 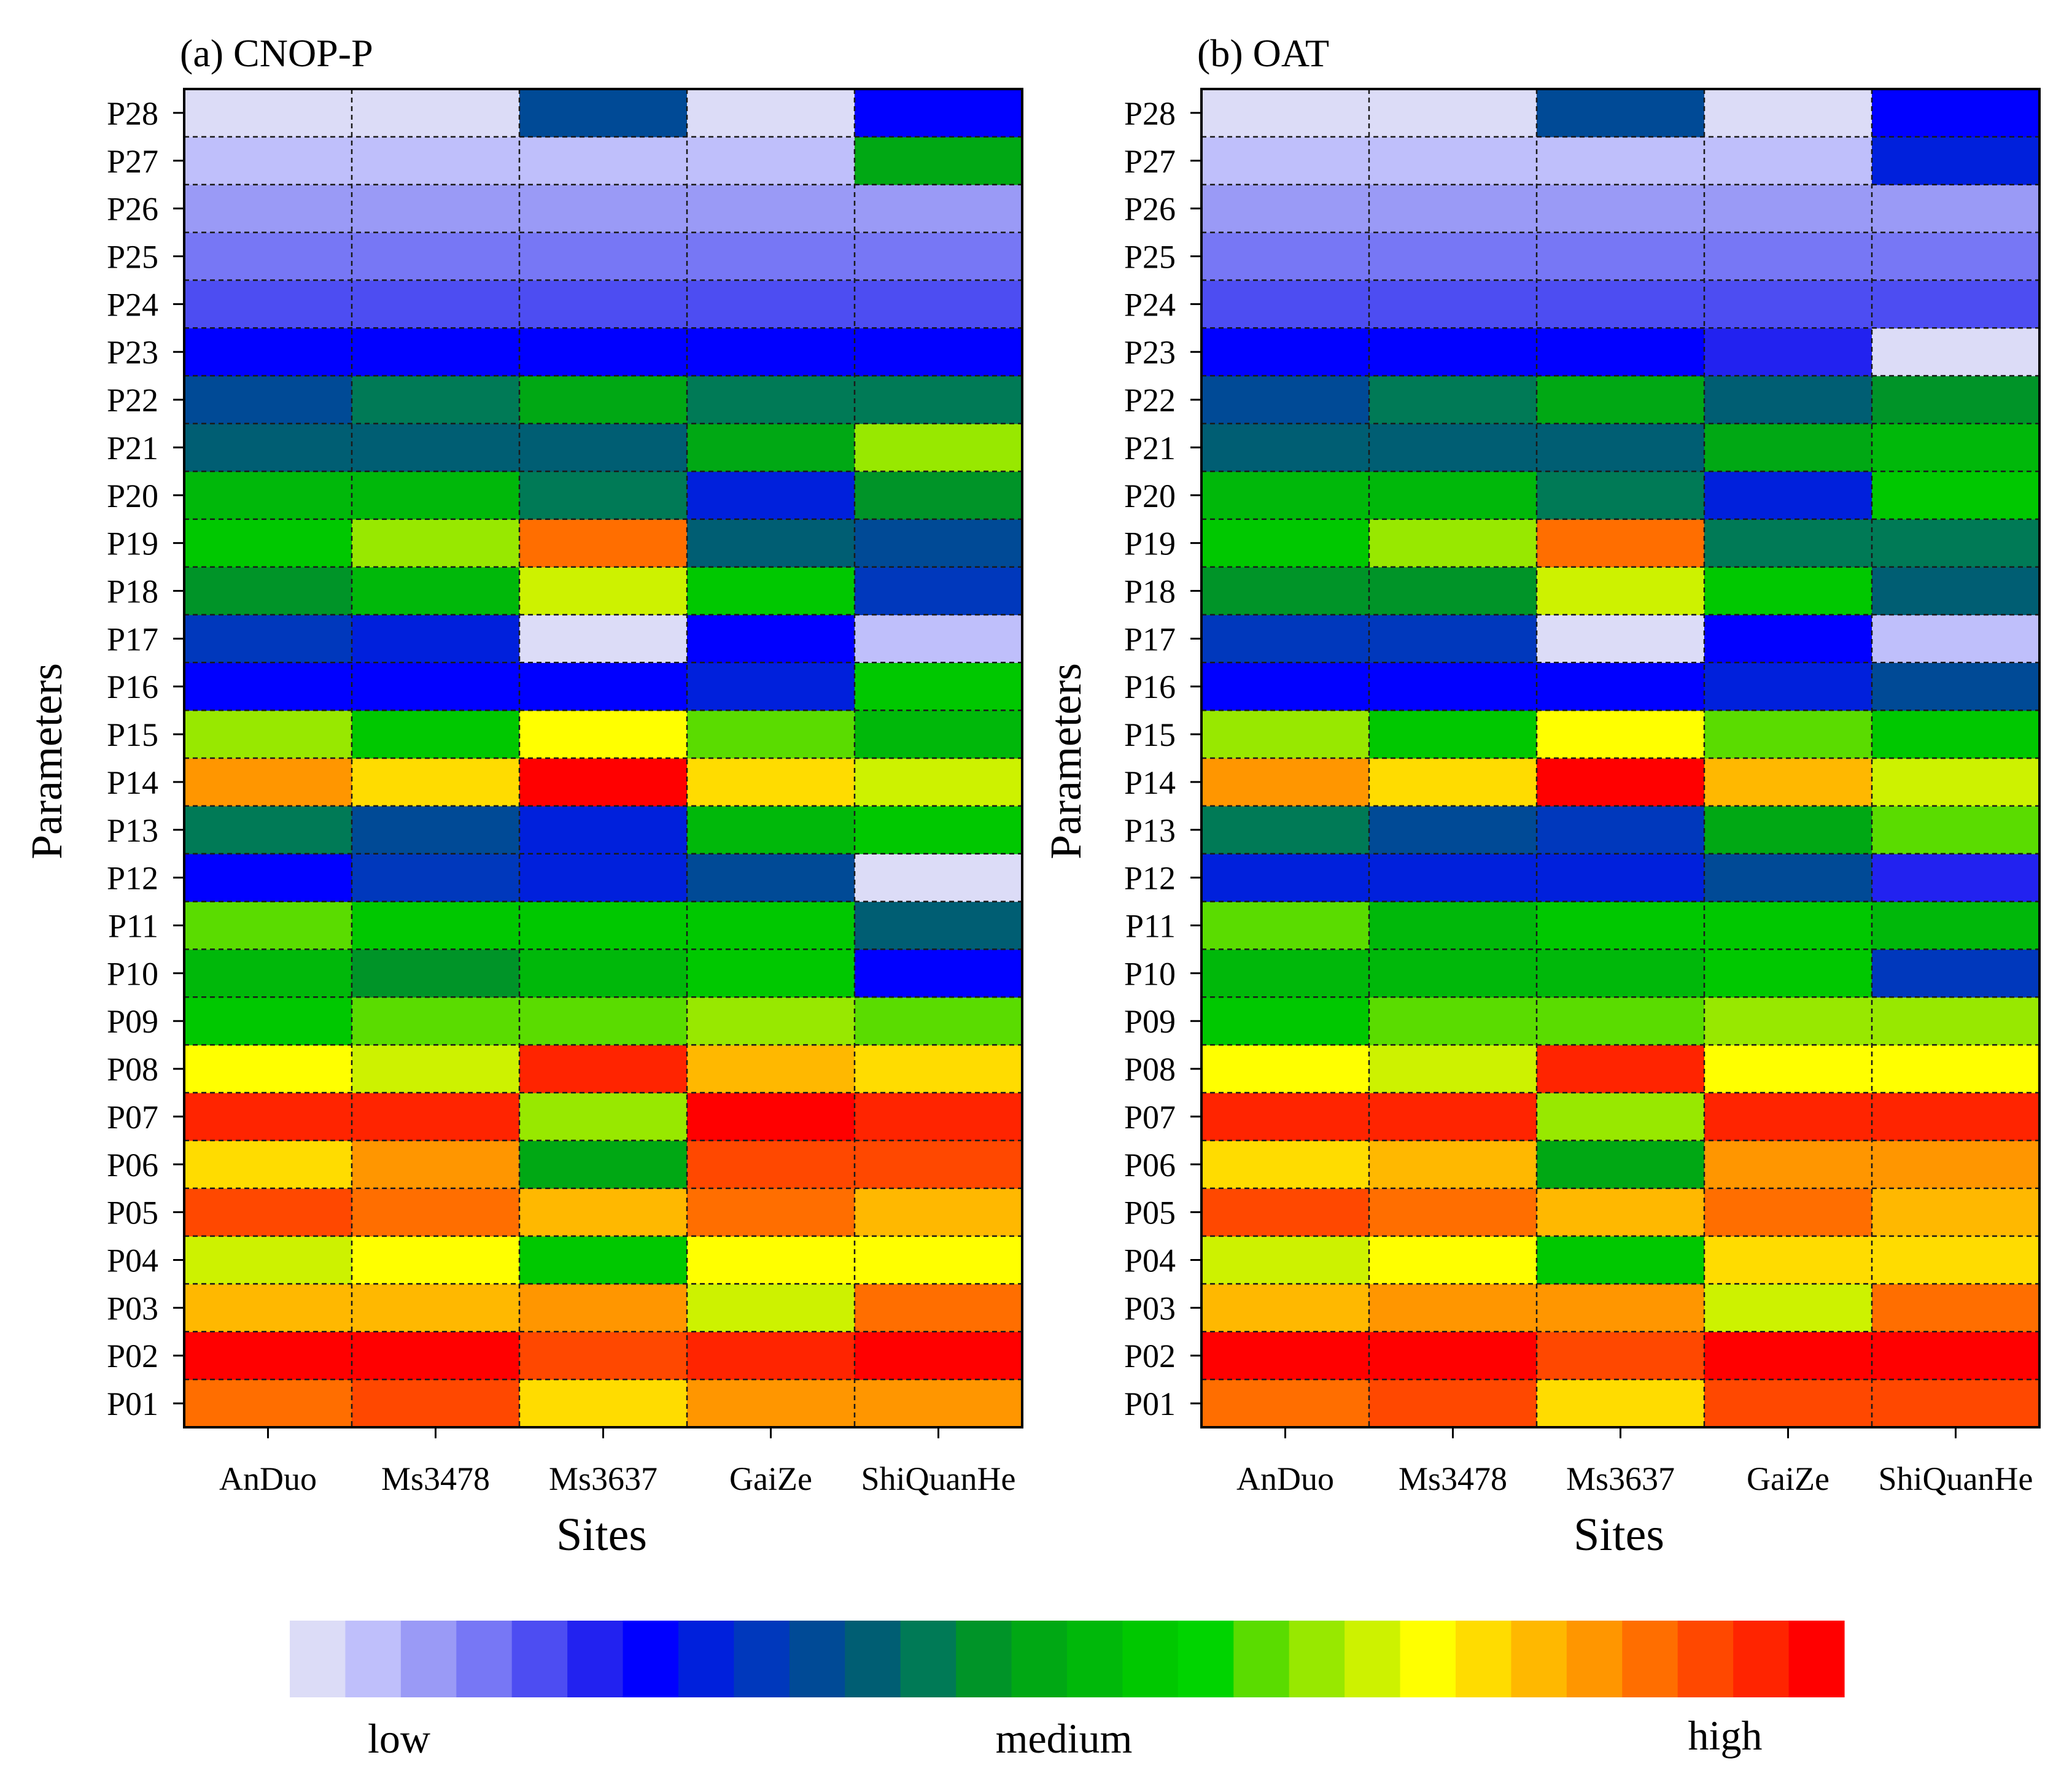 What do you see at coordinates (1150, 1213) in the screenshot?
I see `y-tick-label-P05: P05` at bounding box center [1150, 1213].